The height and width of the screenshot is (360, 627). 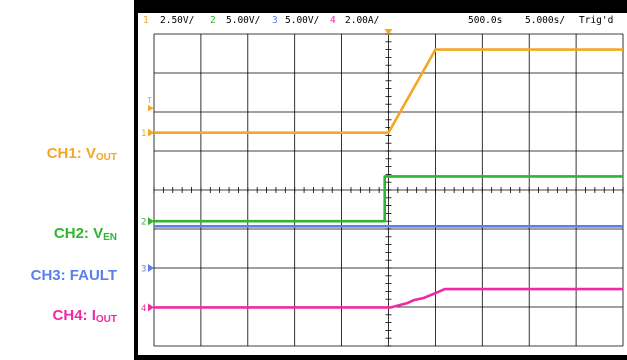 What do you see at coordinates (151, 268) in the screenshot?
I see `ch3-ground-marker` at bounding box center [151, 268].